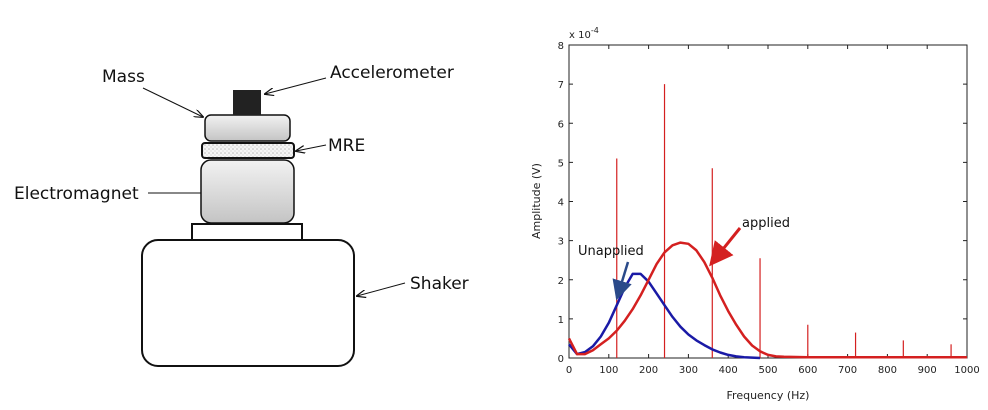  I want to click on y-tick-label: 2, so click(561, 281).